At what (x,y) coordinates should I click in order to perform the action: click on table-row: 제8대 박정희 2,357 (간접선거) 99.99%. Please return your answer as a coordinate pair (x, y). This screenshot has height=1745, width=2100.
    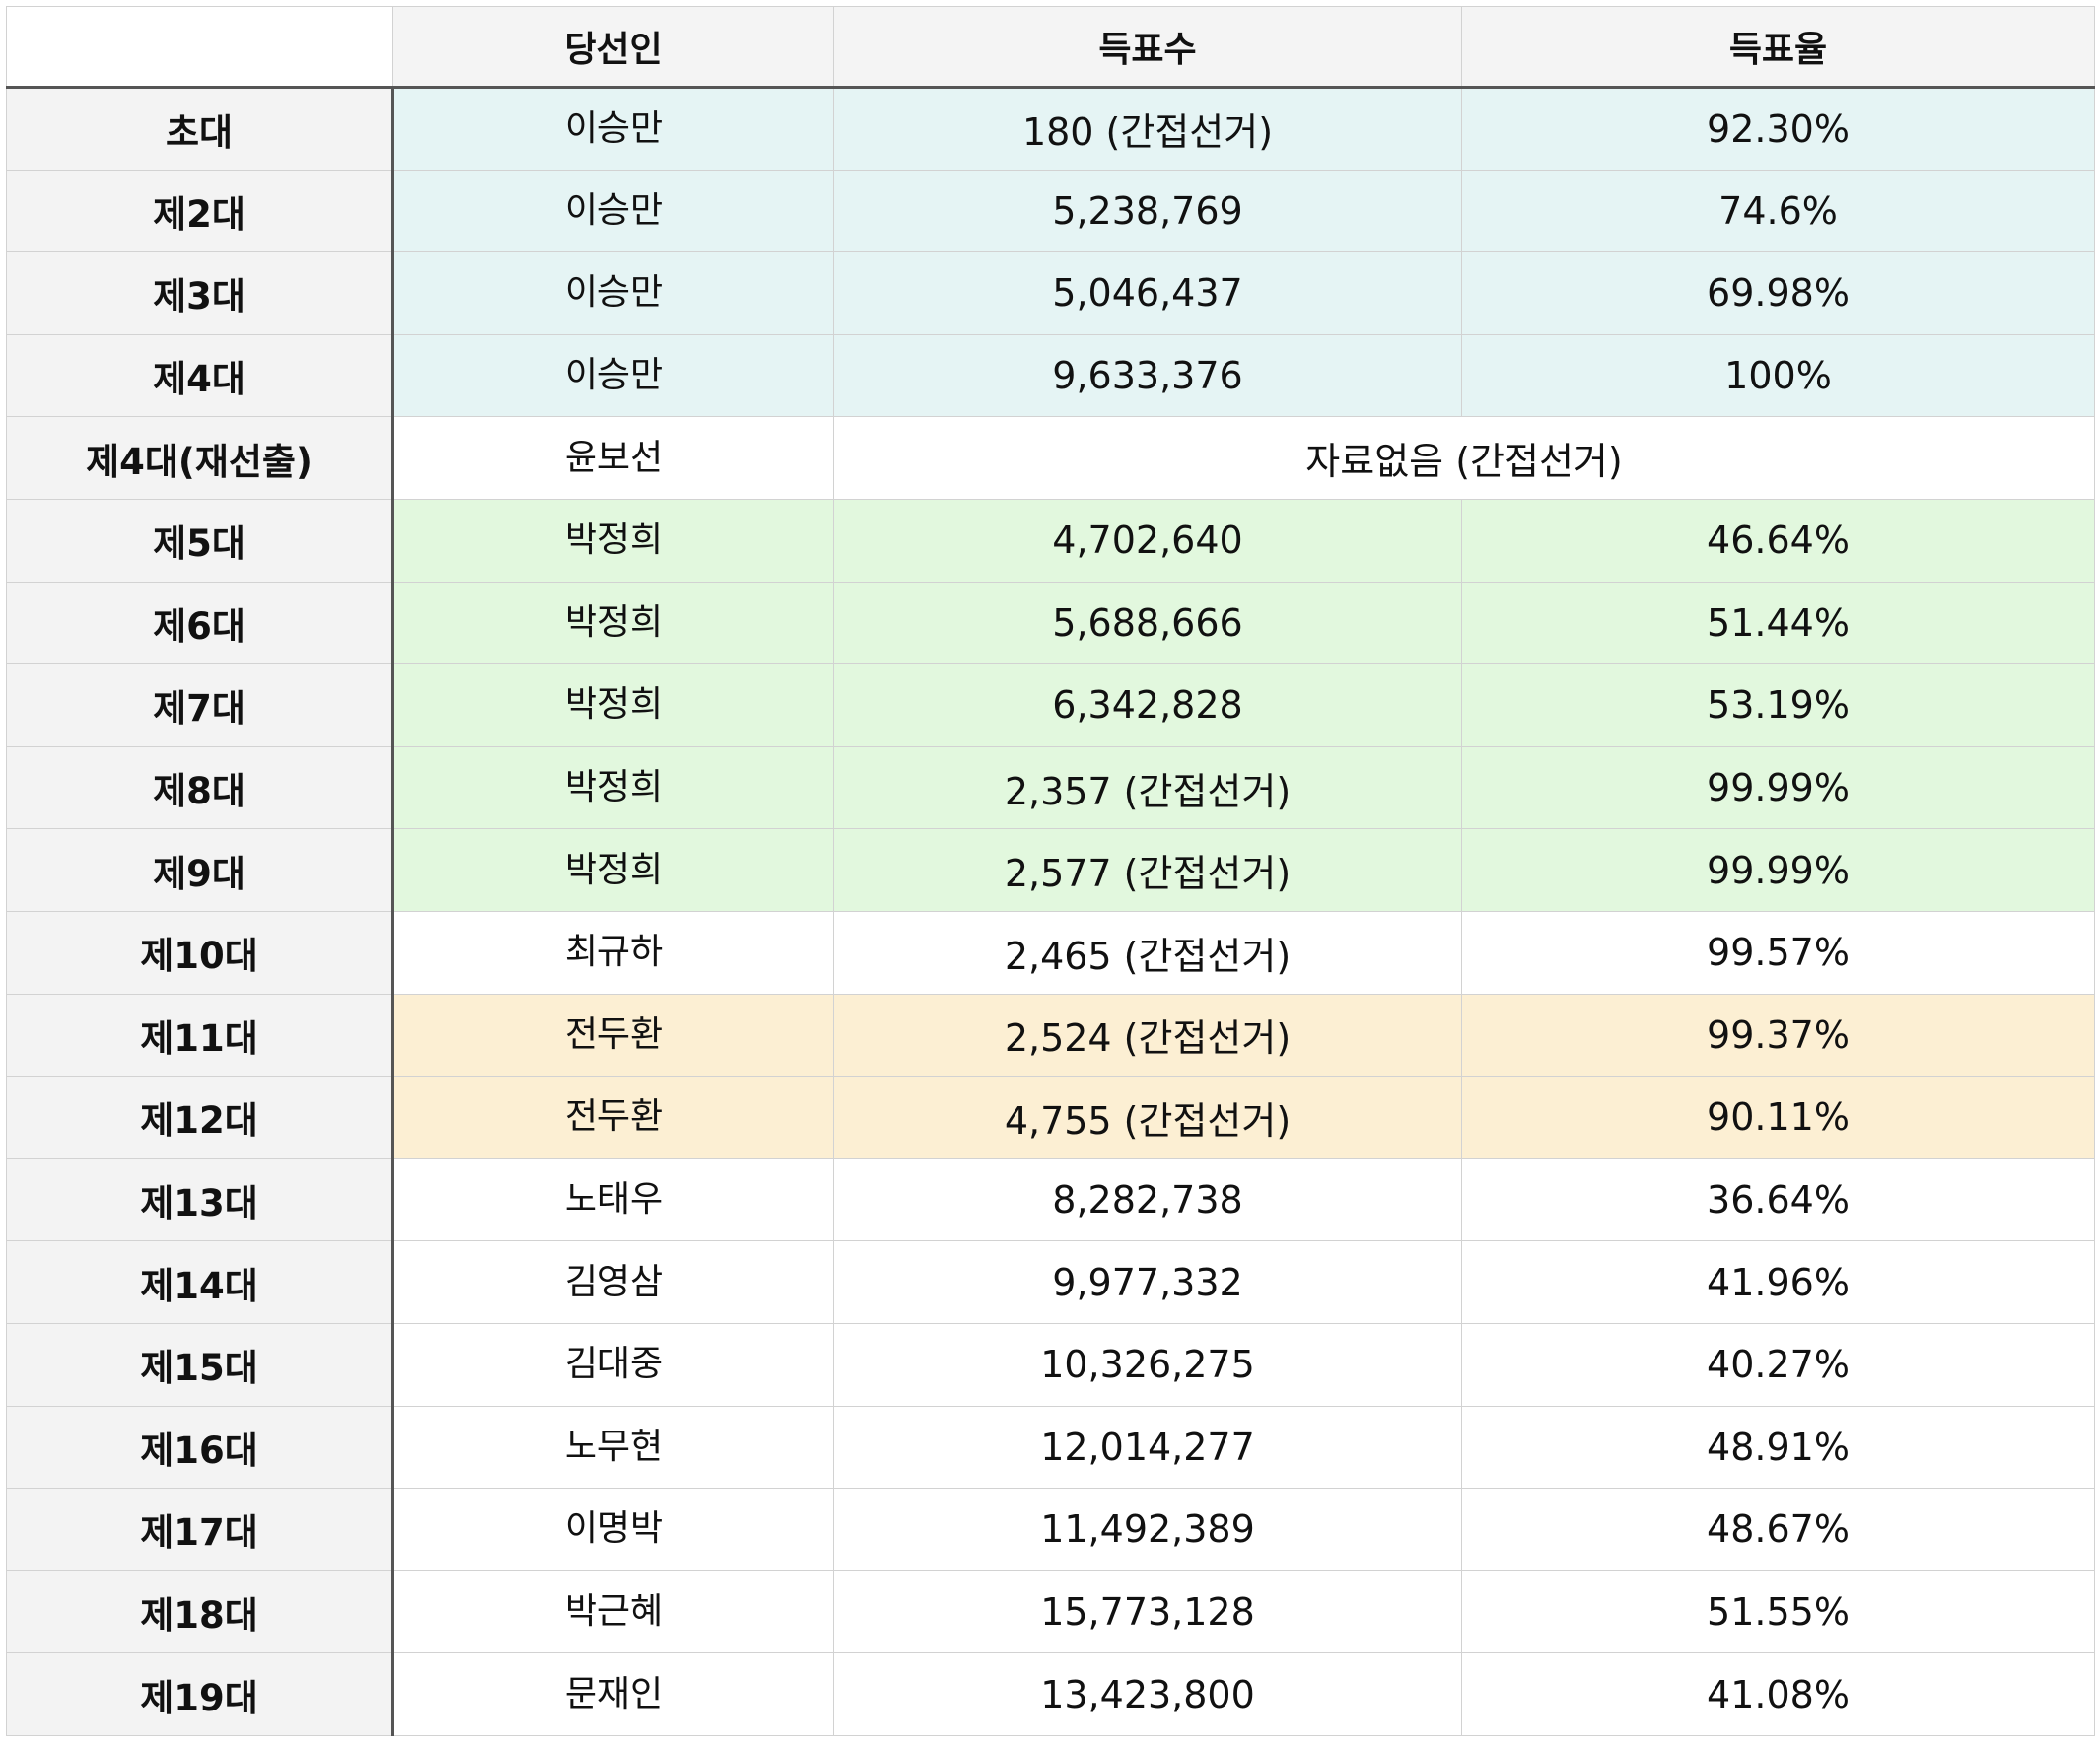
    Looking at the image, I should click on (1050, 787).